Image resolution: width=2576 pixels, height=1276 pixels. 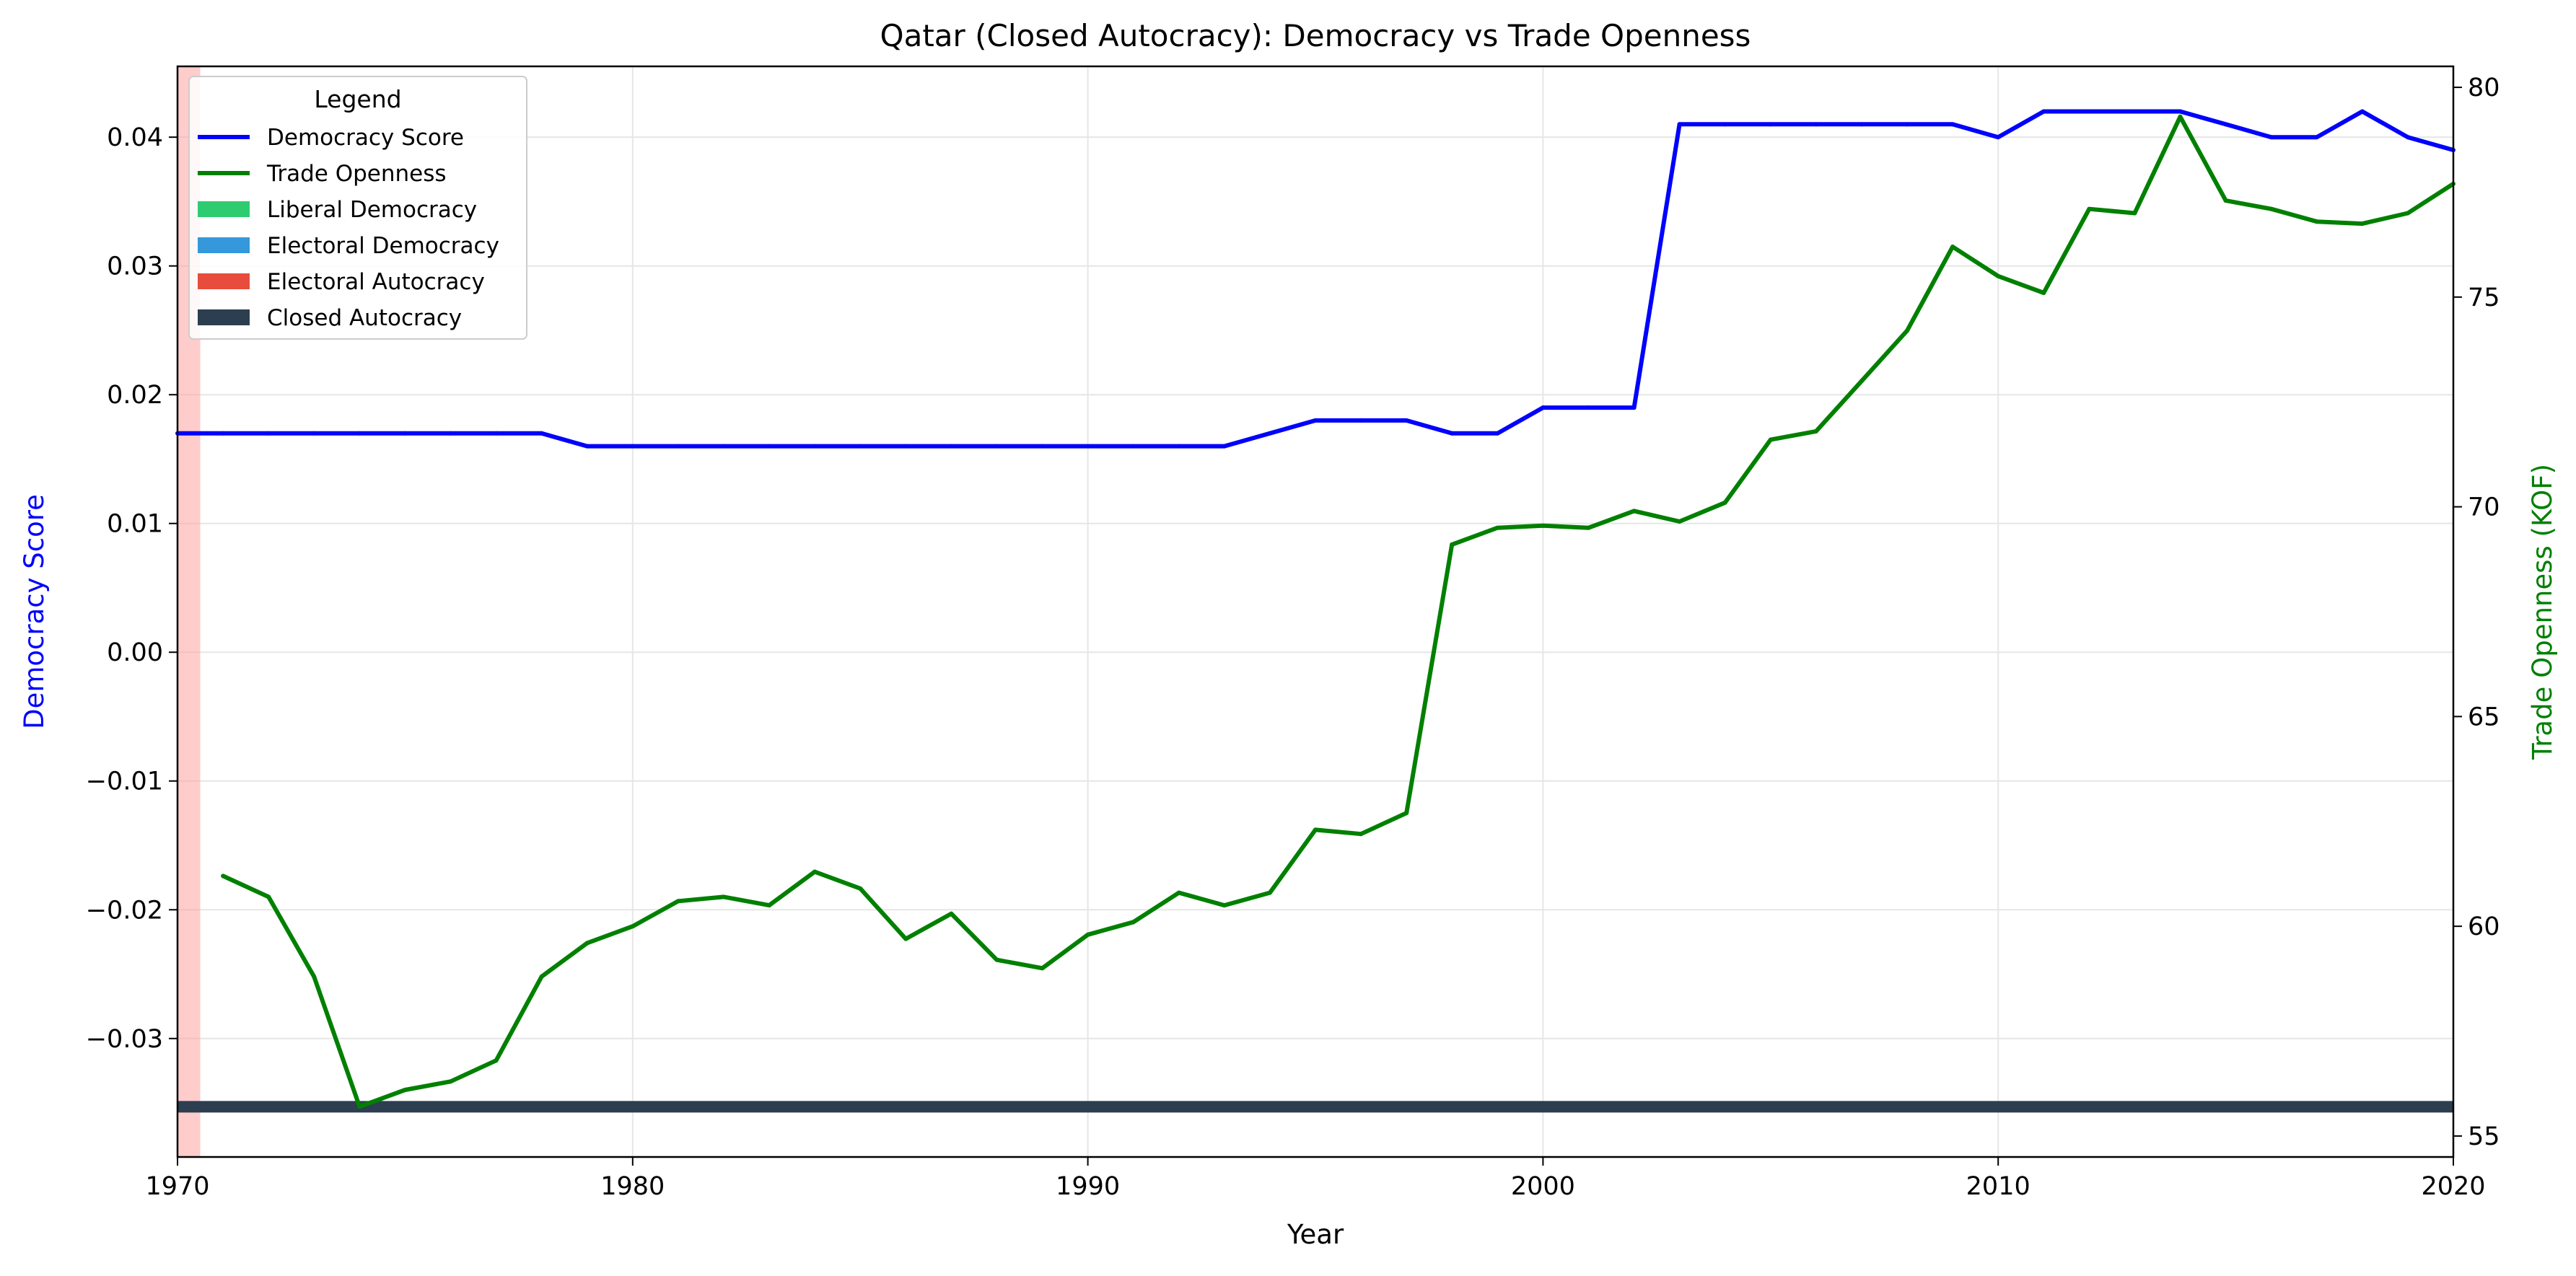 What do you see at coordinates (2484, 88) in the screenshot?
I see `y-right-tick-label-5: 80` at bounding box center [2484, 88].